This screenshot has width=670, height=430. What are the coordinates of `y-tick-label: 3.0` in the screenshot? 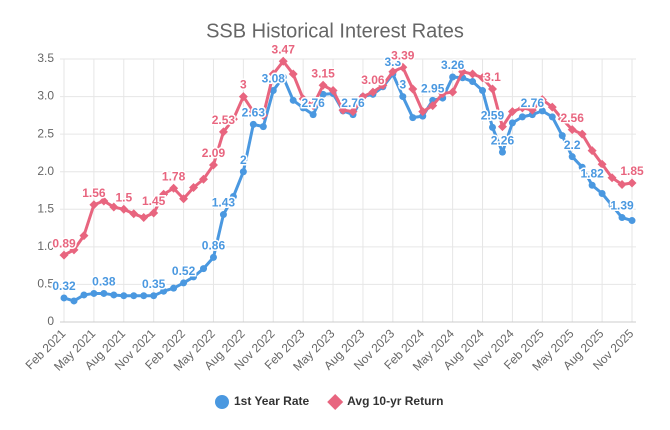 It's located at (45, 96).